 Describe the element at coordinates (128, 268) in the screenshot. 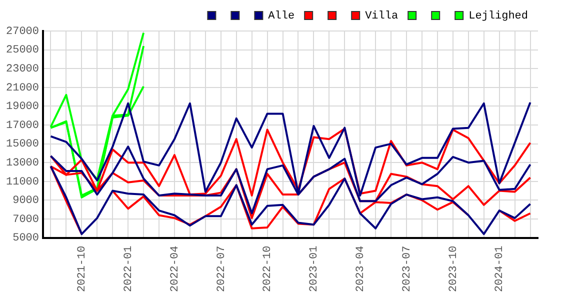

I see `x-tick-label: 2022-01` at that location.